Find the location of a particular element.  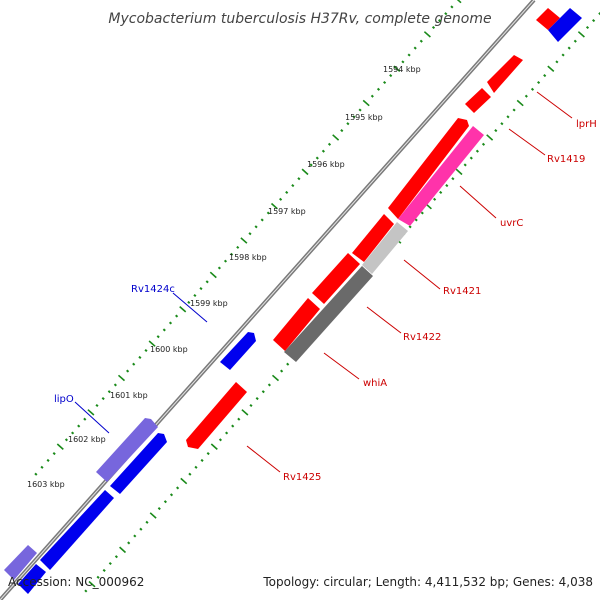

gene-label-whia: whiA is located at coordinates (375, 383).